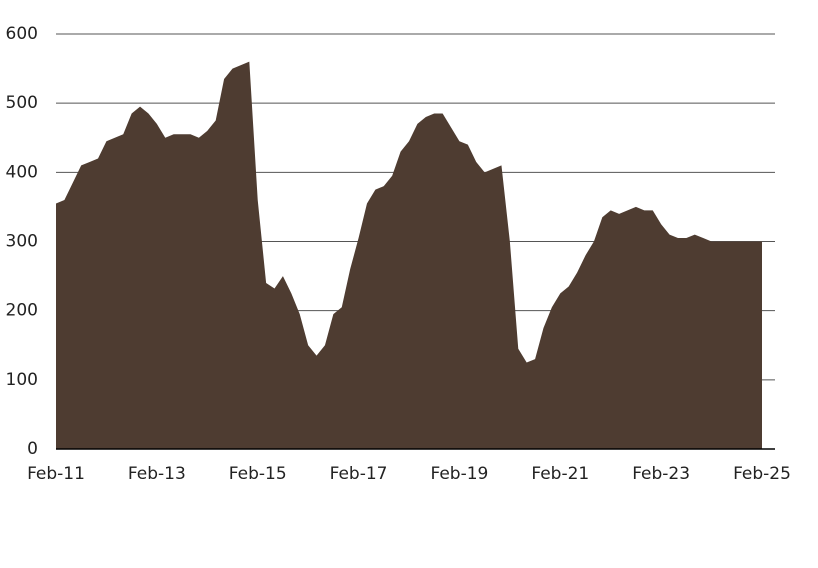  What do you see at coordinates (56, 474) in the screenshot?
I see `x-tick-label: Feb-11` at bounding box center [56, 474].